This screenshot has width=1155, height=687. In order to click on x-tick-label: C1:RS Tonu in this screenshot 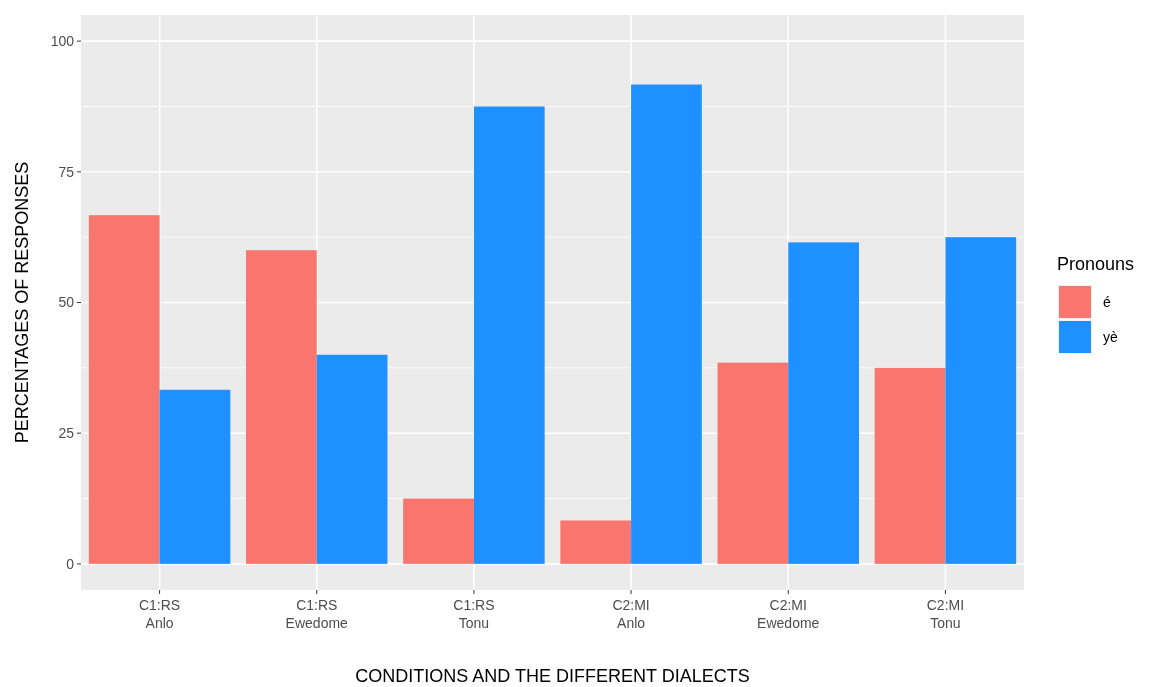, I will do `click(474, 614)`.